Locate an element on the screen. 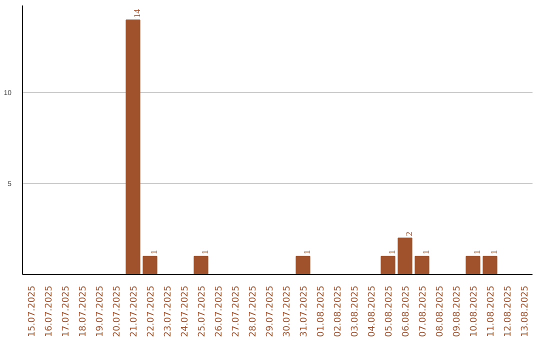 This screenshot has width=540, height=340. x-tick-label: 28.07.2025 is located at coordinates (253, 312).